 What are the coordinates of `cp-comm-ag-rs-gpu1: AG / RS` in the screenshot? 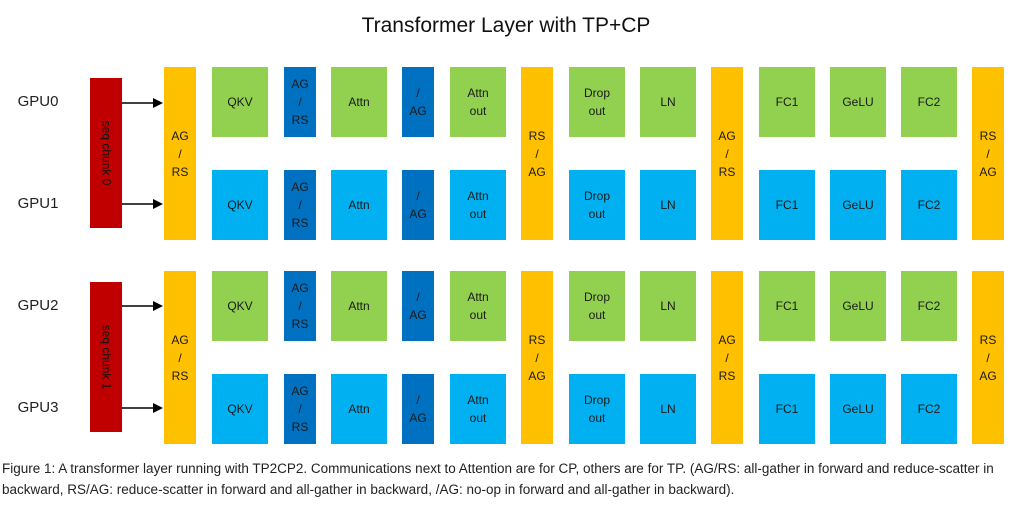 It's located at (300, 205).